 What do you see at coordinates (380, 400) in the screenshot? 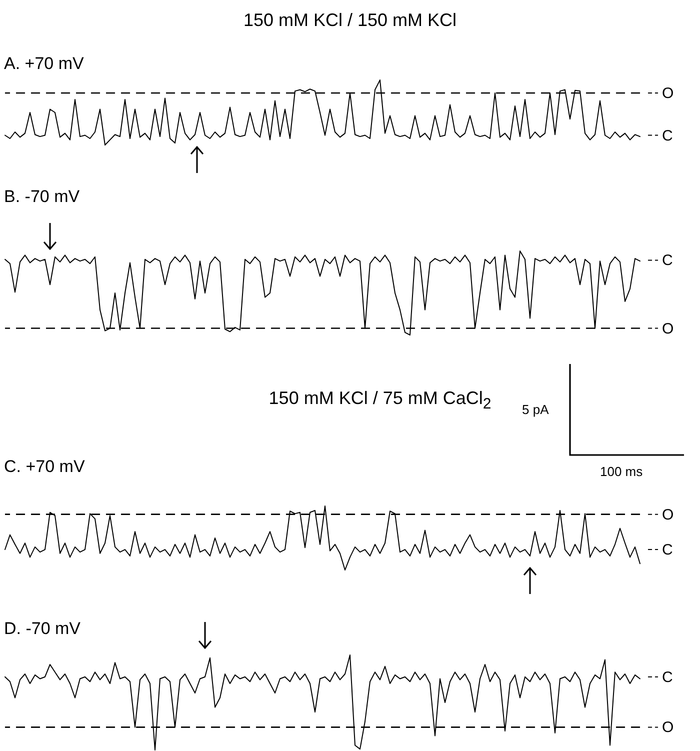
I see `chart-title: 150 mM KCl / 75 mM CaCl$_{2}$` at bounding box center [380, 400].